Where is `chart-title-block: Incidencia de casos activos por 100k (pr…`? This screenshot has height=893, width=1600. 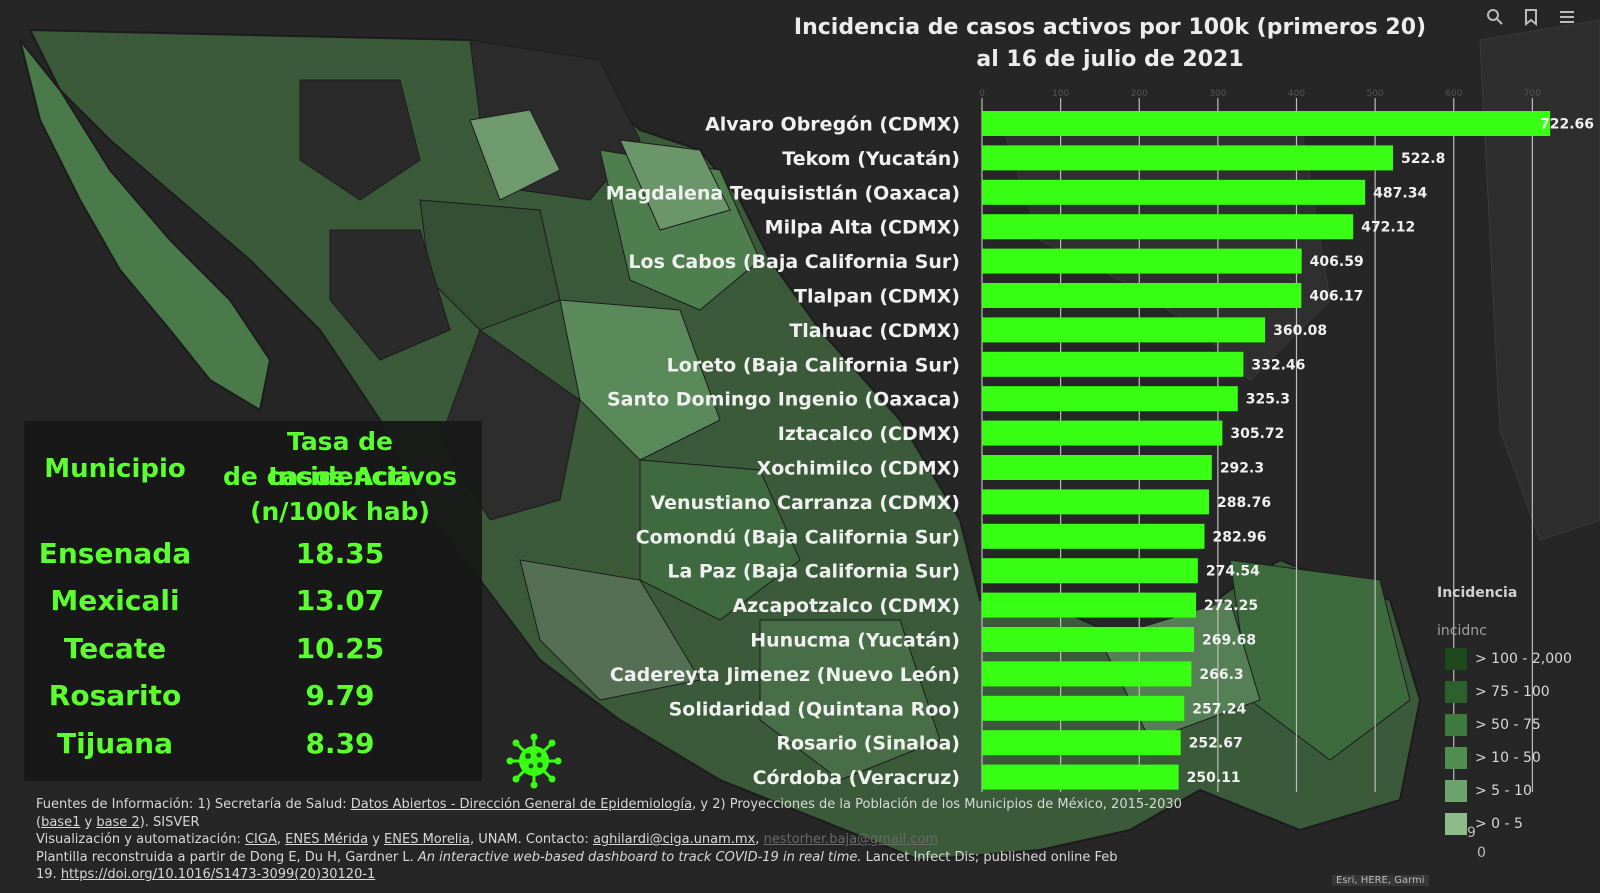 chart-title-block: Incidencia de casos activos por 100k (pr… is located at coordinates (1110, 44).